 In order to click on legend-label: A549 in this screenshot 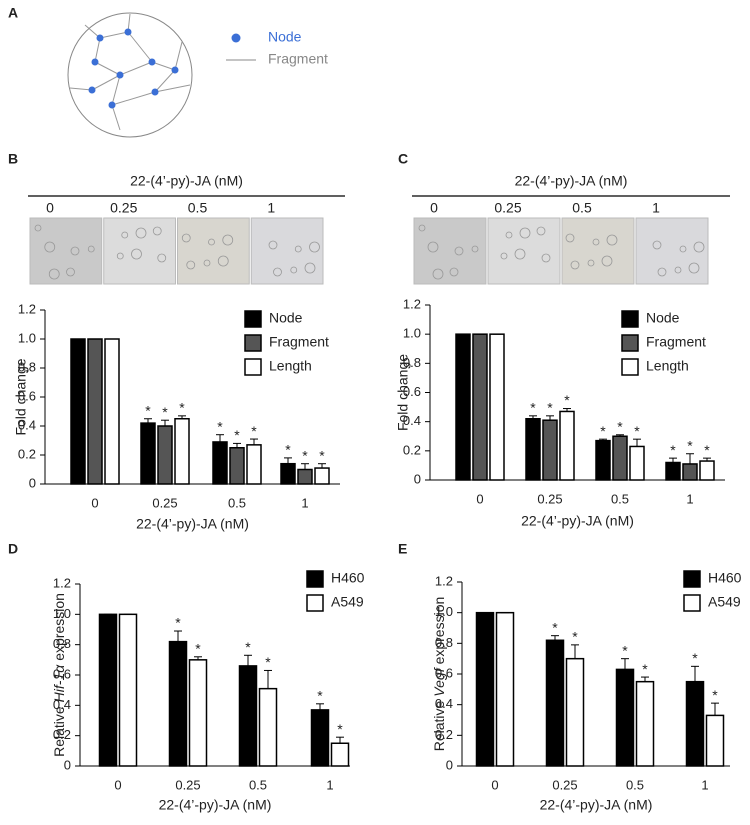, I will do `click(724, 602)`.